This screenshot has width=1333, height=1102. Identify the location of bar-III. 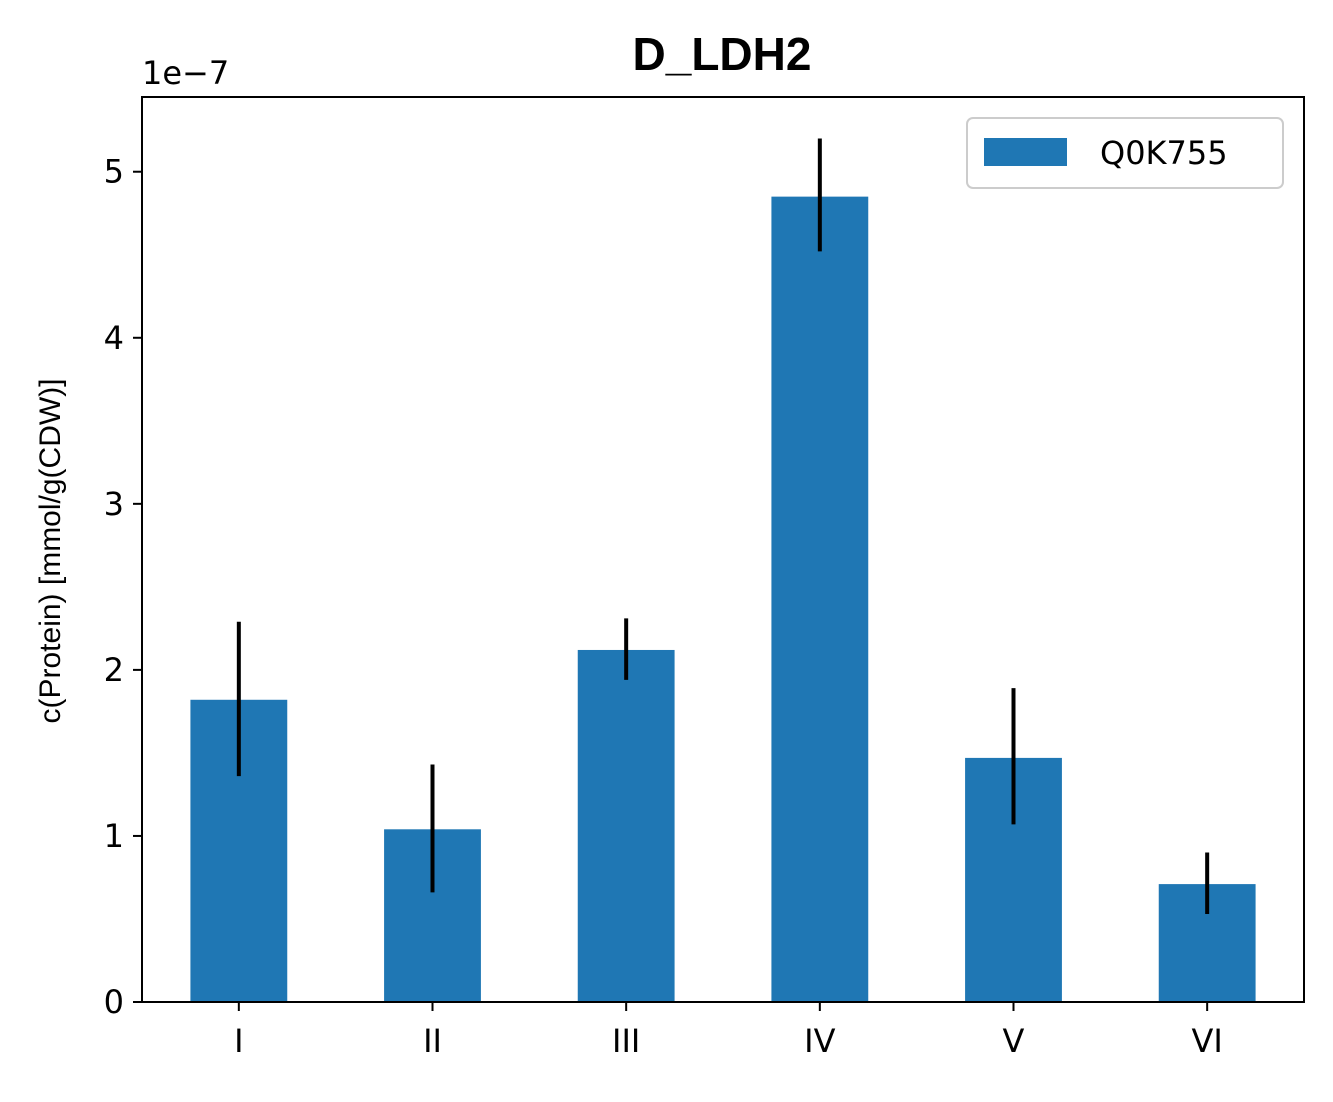
(626, 825).